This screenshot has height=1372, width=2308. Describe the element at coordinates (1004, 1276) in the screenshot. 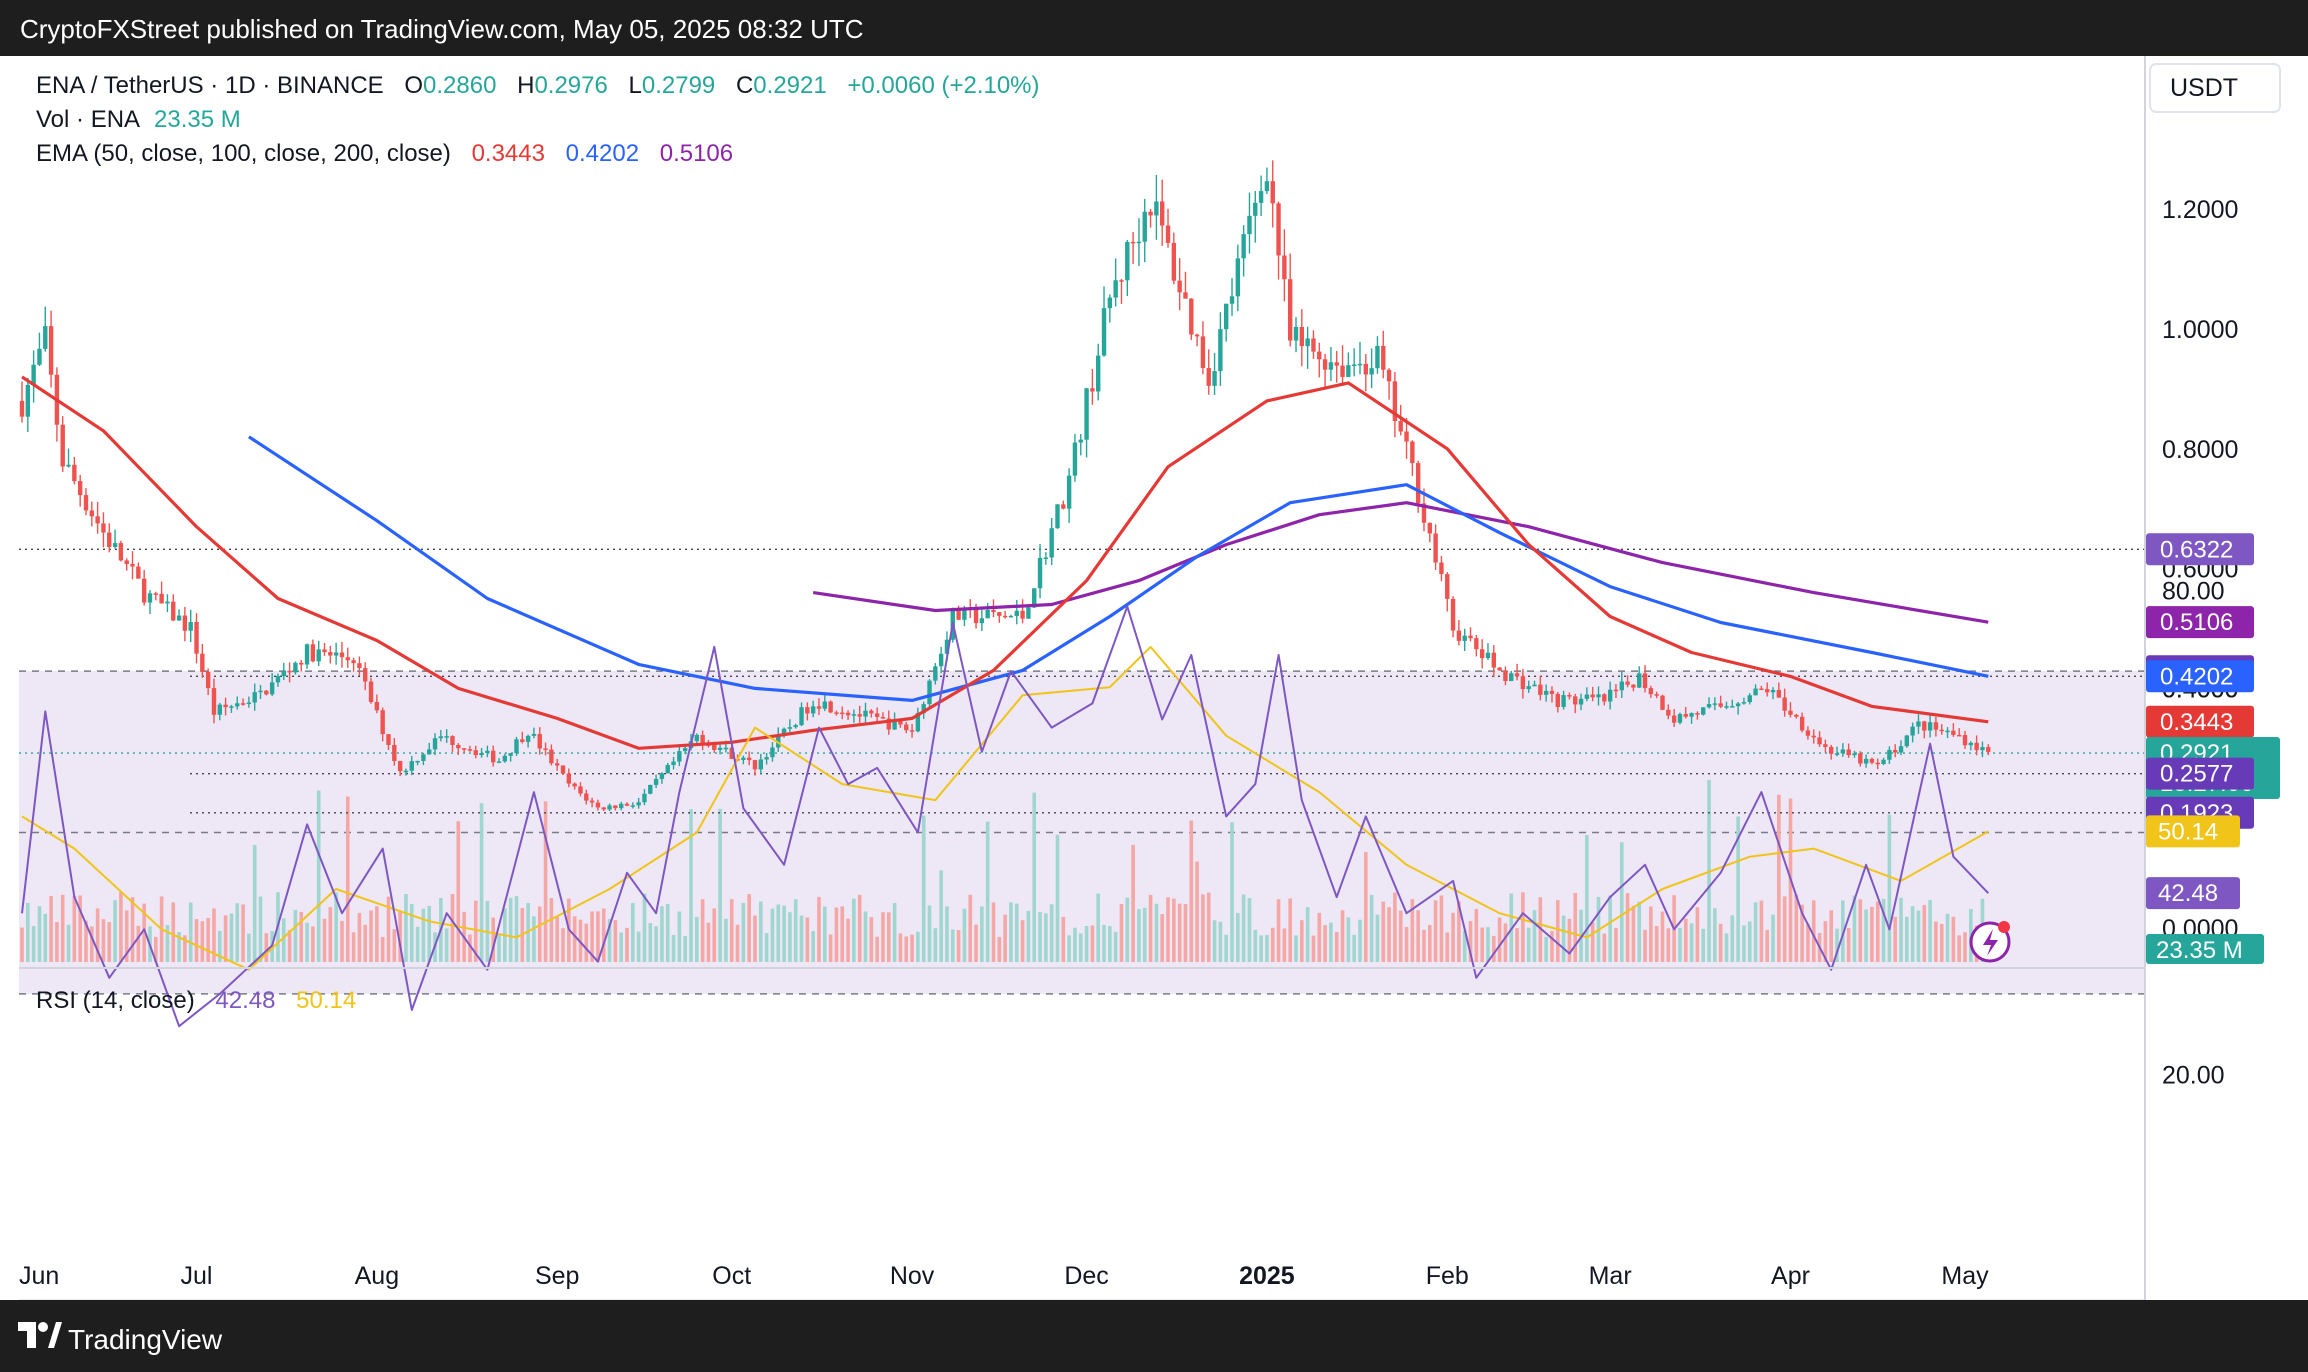

I see `time-axis: Jun Jul Aug Sep Oct Nov Dec 2025 Feb Mar Apr May` at that location.